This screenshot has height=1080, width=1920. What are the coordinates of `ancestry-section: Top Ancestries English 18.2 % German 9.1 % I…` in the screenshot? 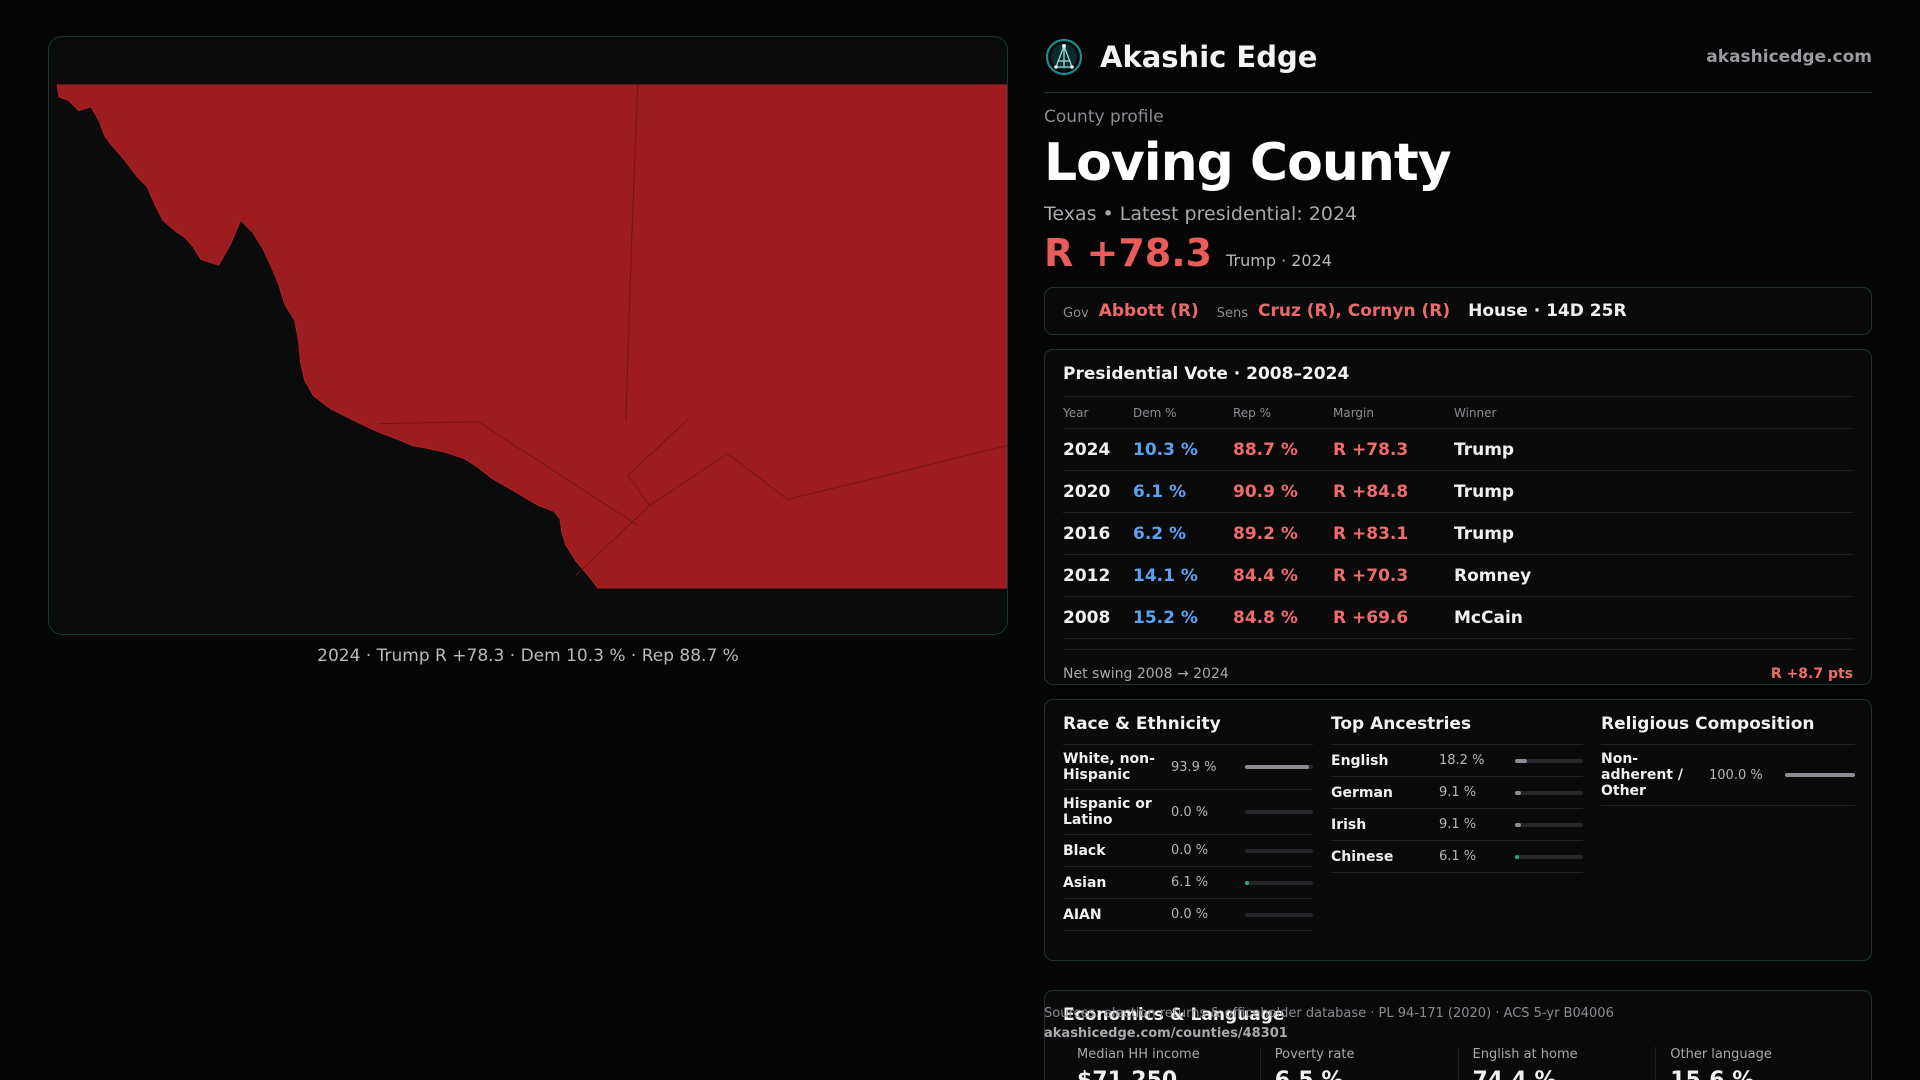 It's located at (1466, 837).